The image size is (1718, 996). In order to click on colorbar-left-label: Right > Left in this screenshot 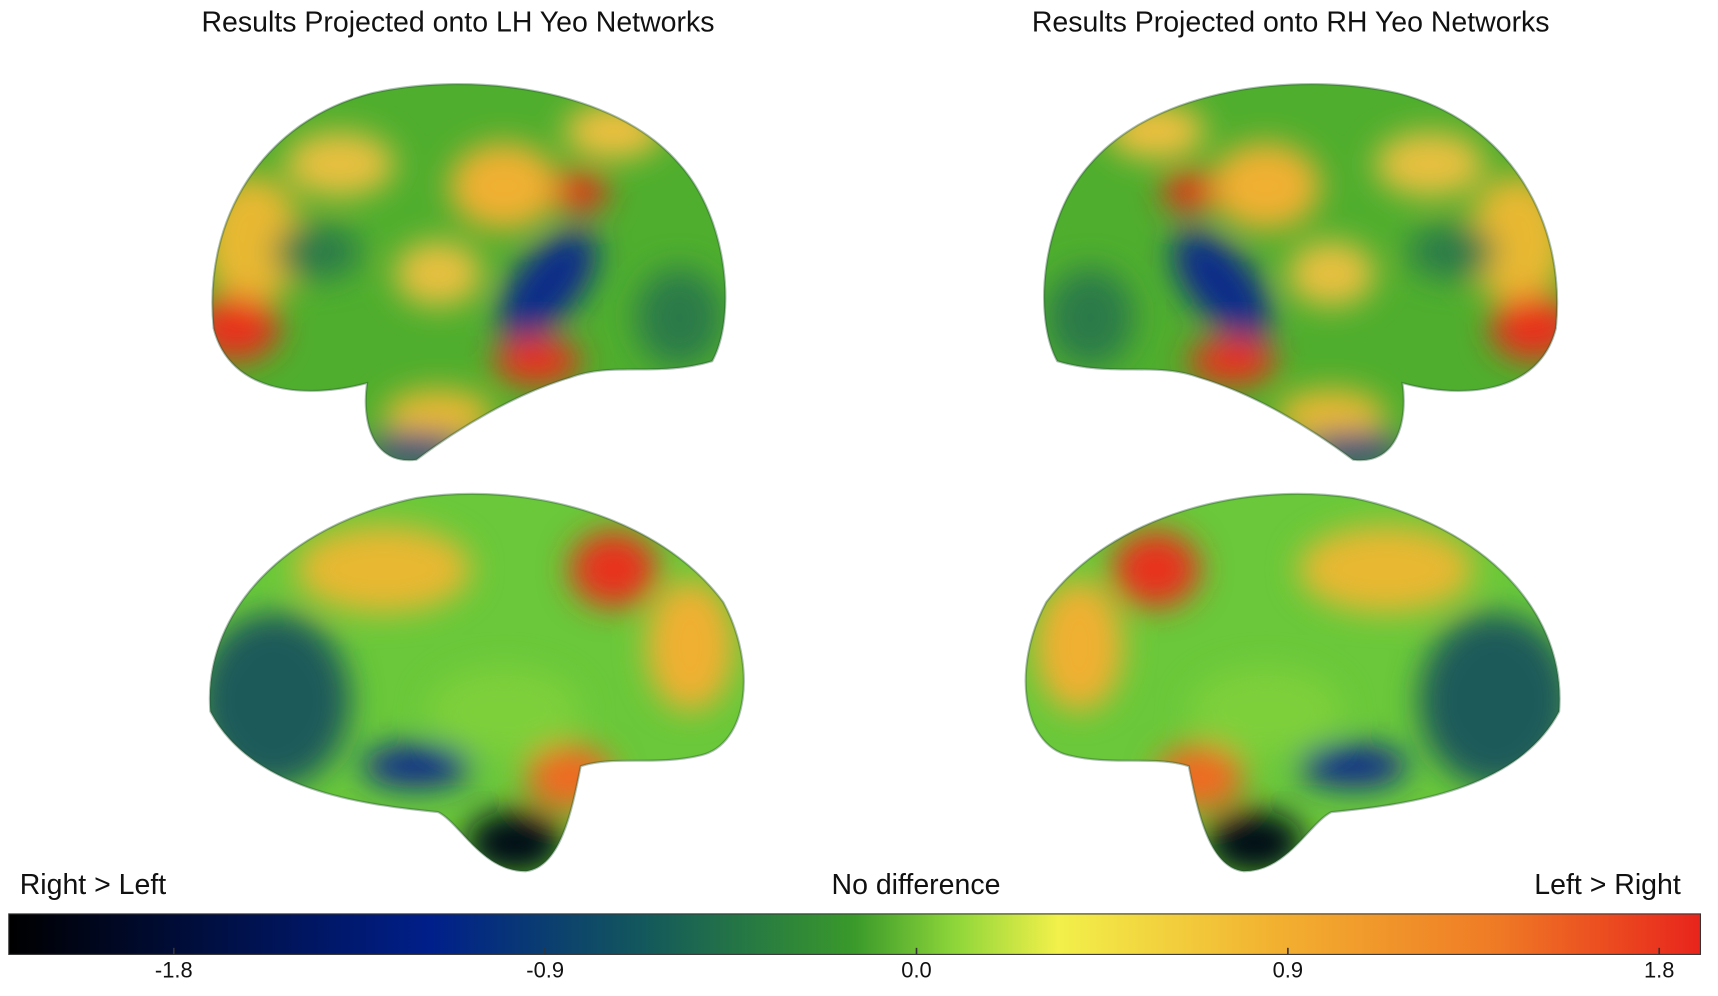, I will do `click(93, 885)`.